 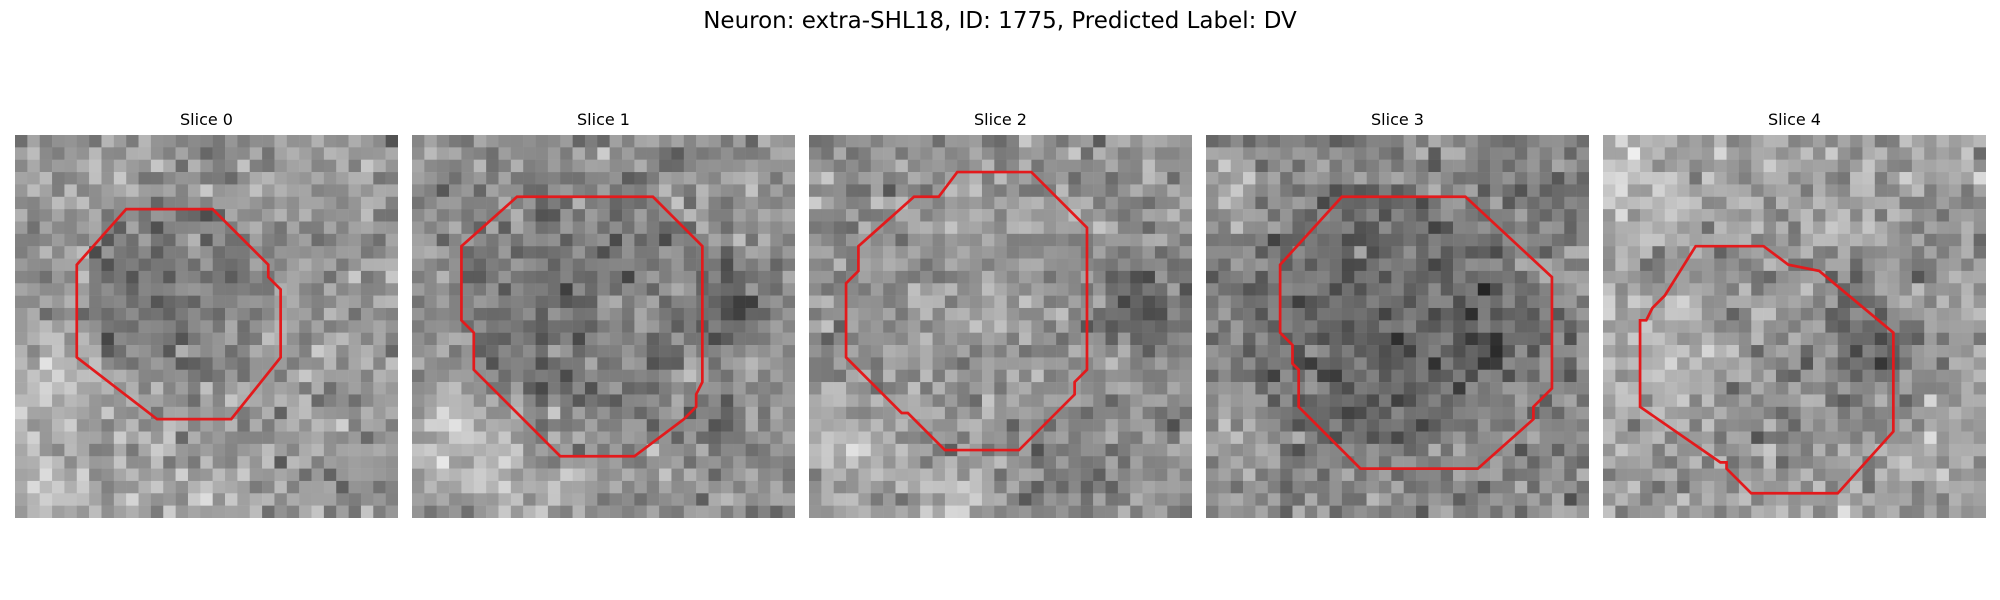 I want to click on slice-panel-2: Slice 2, so click(x=1000, y=311).